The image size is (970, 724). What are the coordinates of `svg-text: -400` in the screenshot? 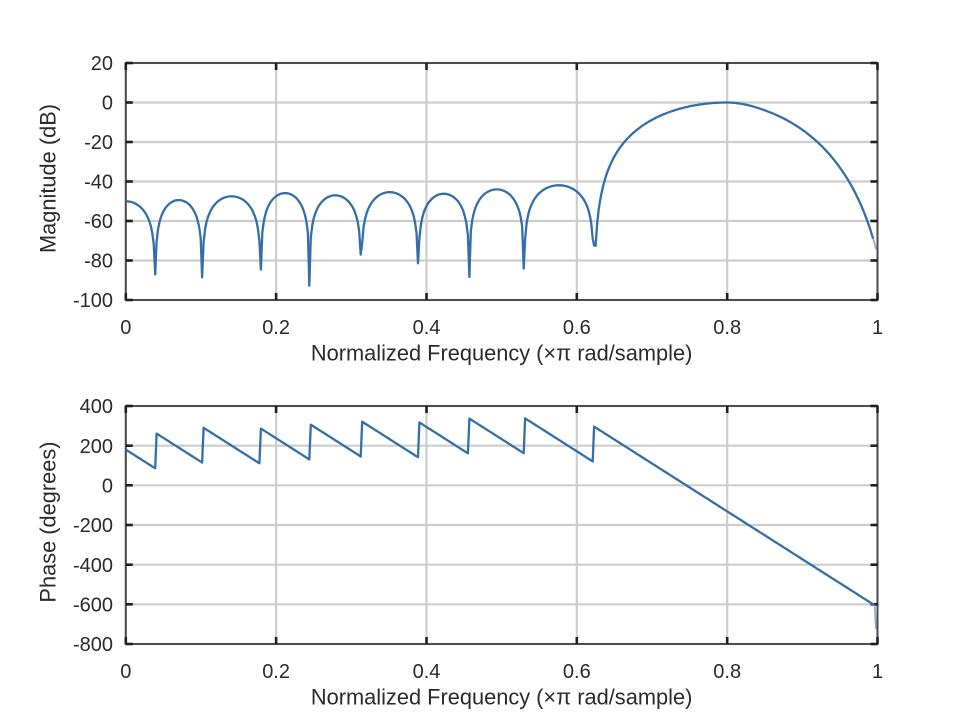 It's located at (93, 566).